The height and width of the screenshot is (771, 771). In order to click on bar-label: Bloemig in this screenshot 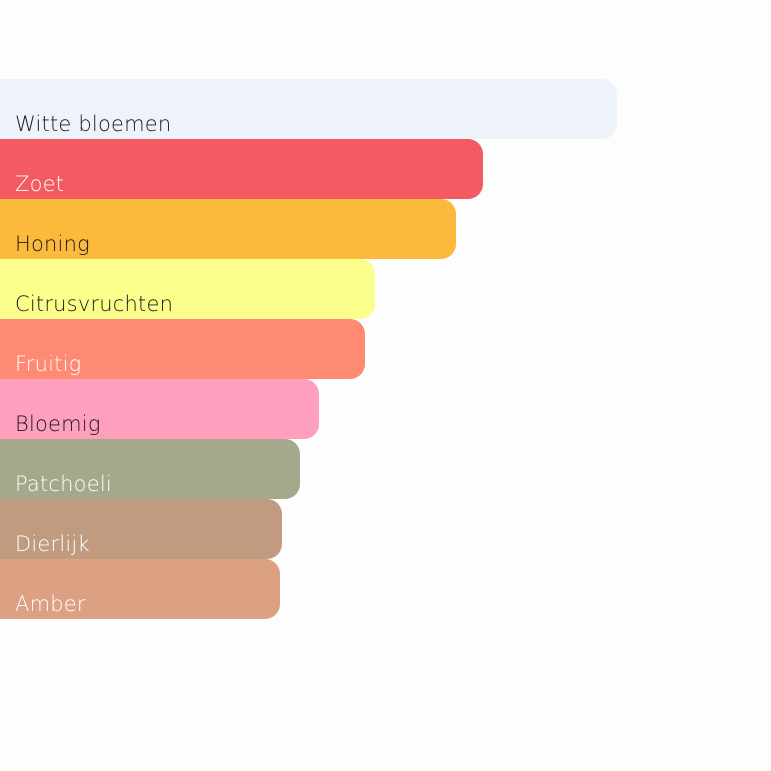, I will do `click(58, 424)`.